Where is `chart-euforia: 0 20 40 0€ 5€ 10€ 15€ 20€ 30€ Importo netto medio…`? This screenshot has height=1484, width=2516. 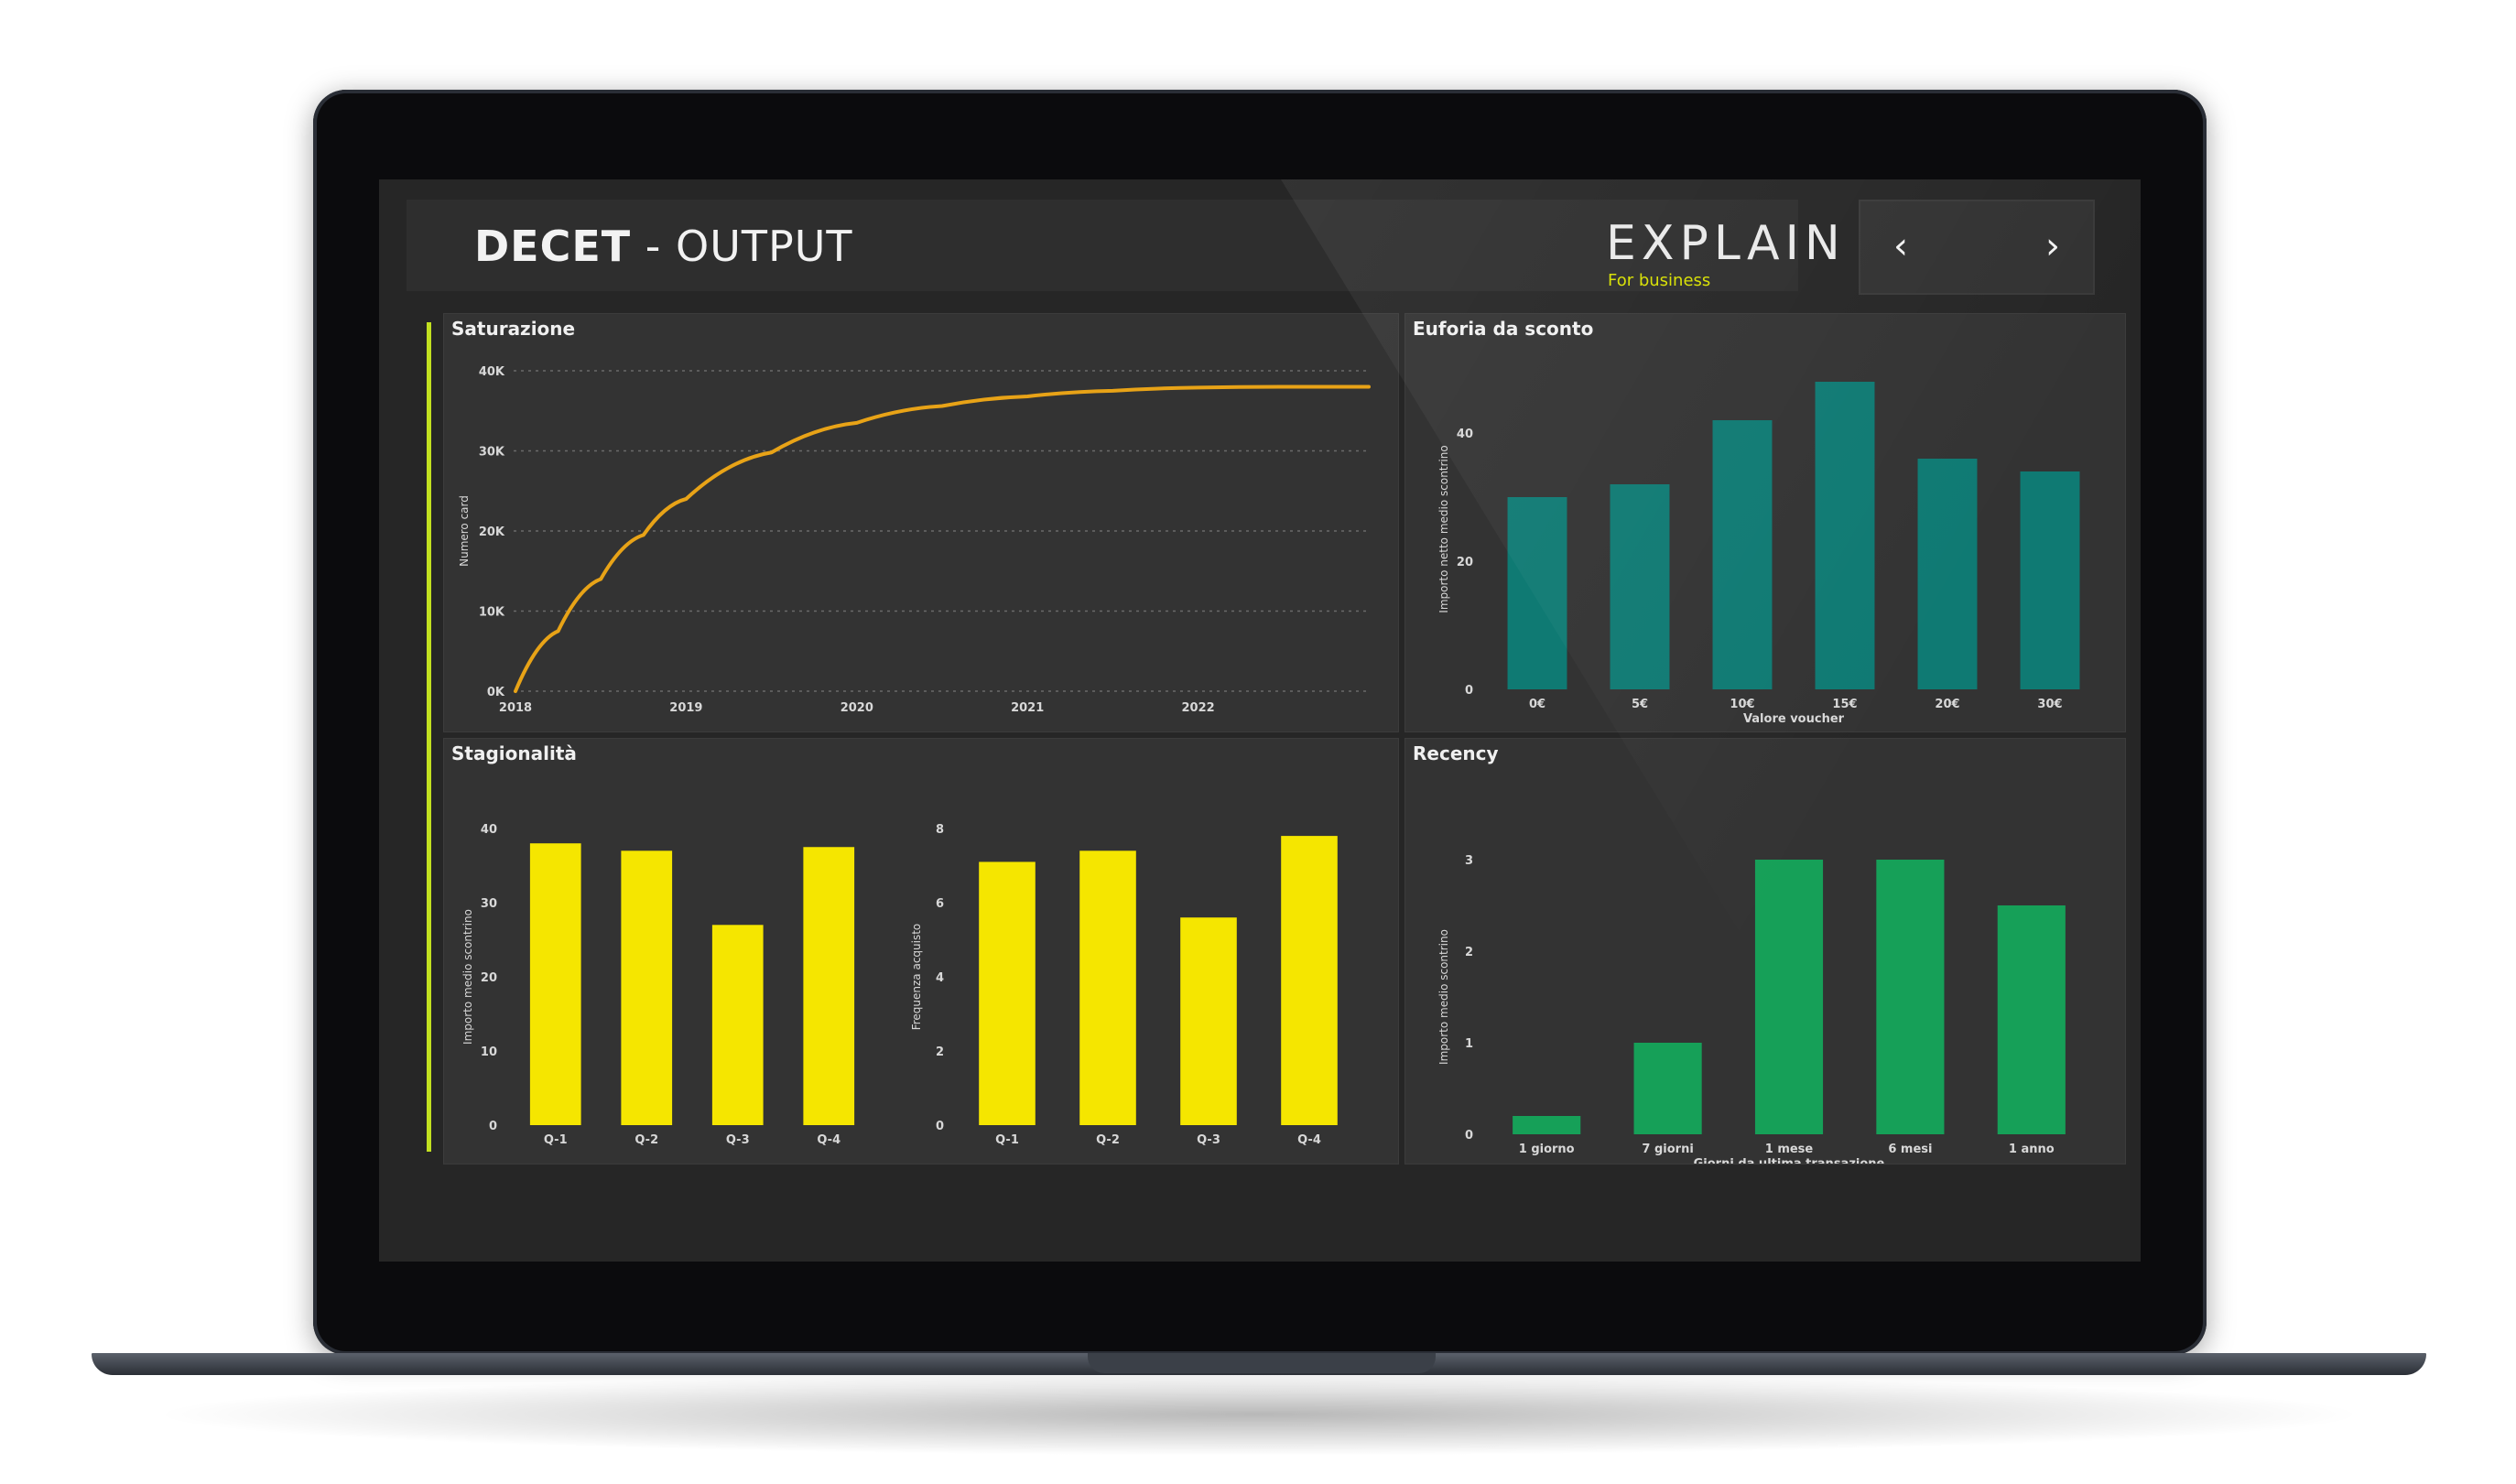 chart-euforia: 0 20 40 0€ 5€ 10€ 15€ 20€ 30€ Importo netto medio… is located at coordinates (1758, 554).